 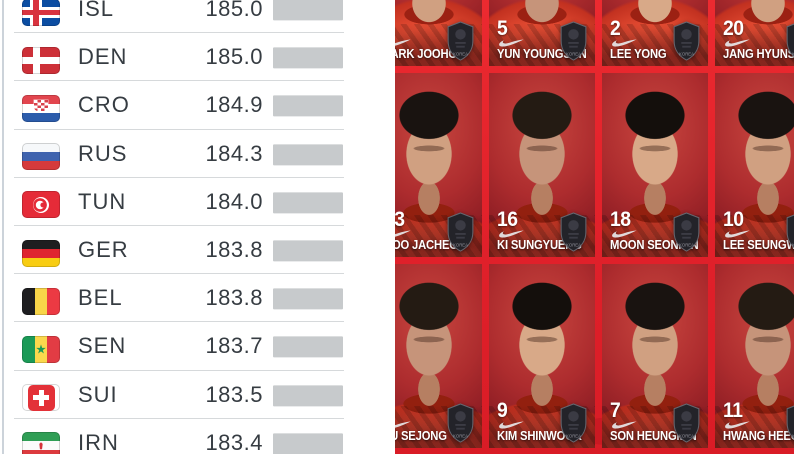 I want to click on player-name: PARK JOOHO, so click(x=426, y=53).